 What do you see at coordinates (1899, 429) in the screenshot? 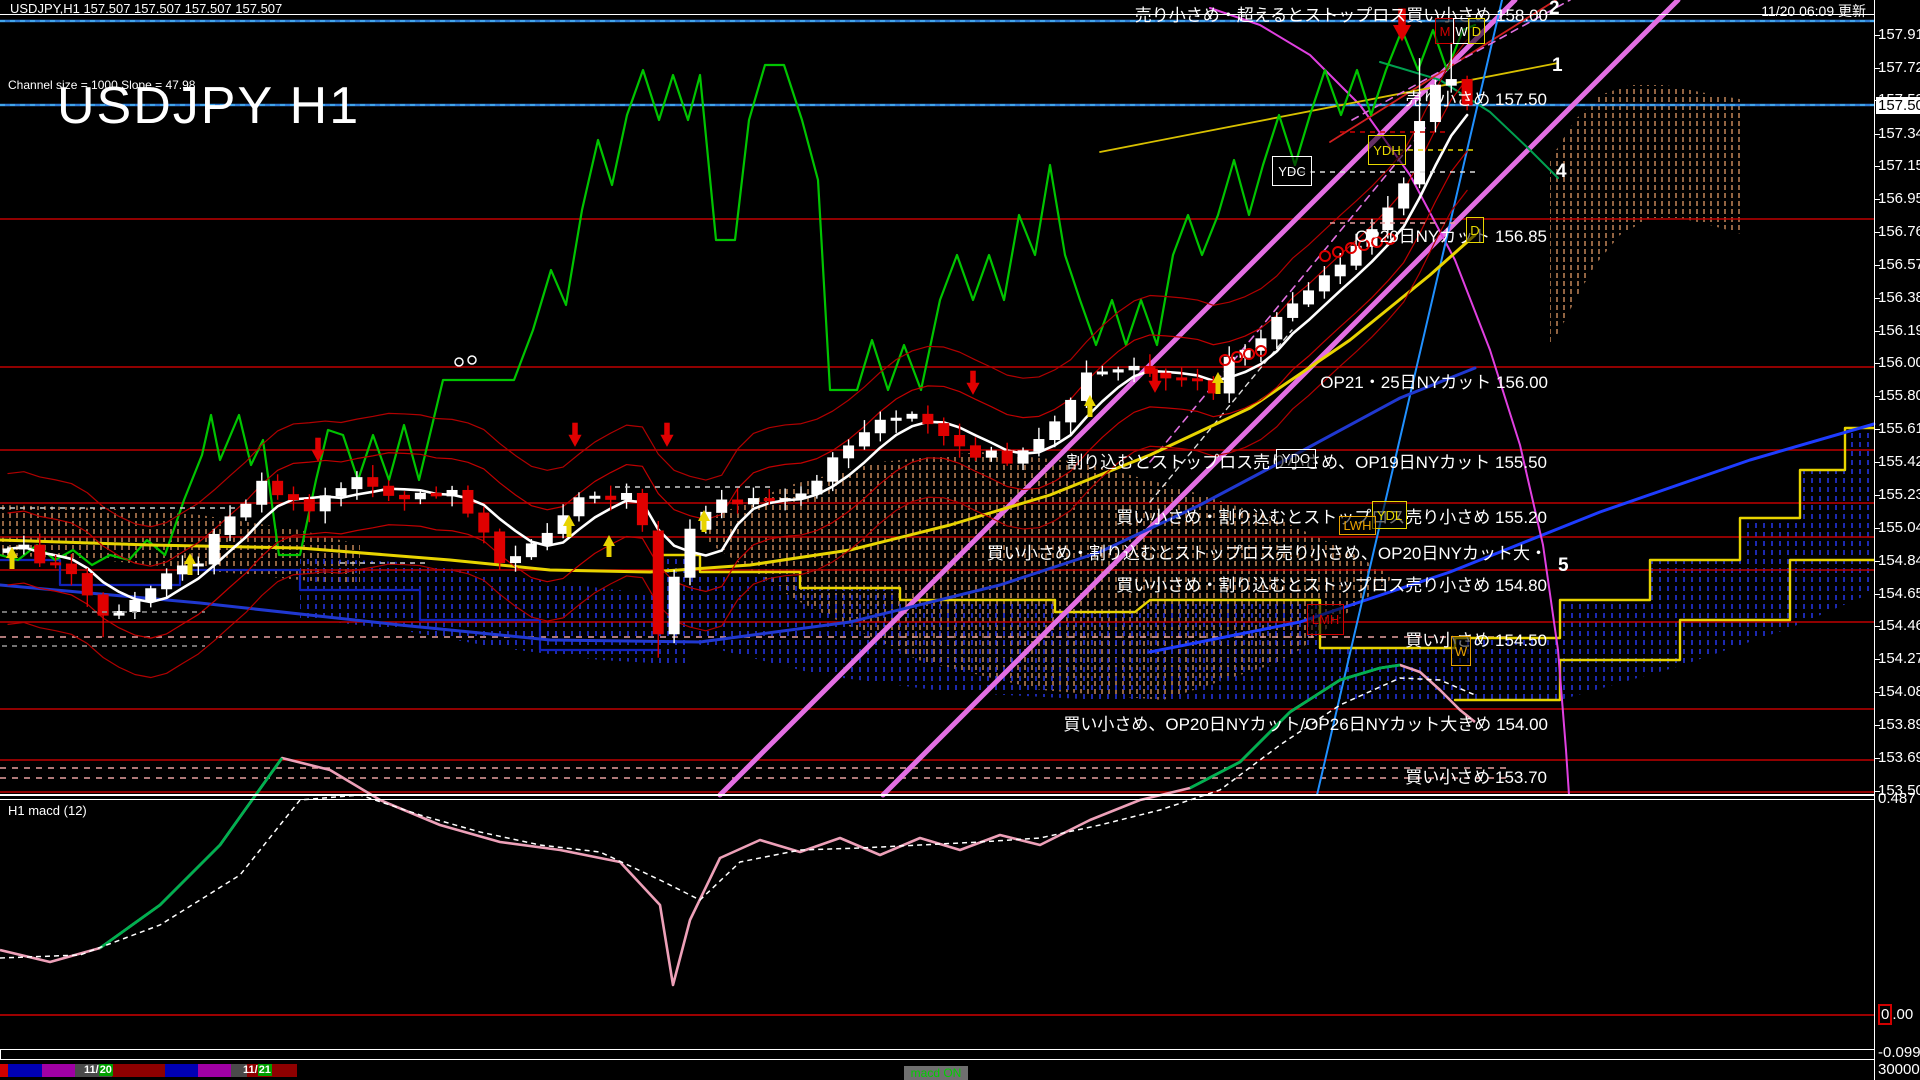
I see `price-tick-label: 155.615` at bounding box center [1899, 429].